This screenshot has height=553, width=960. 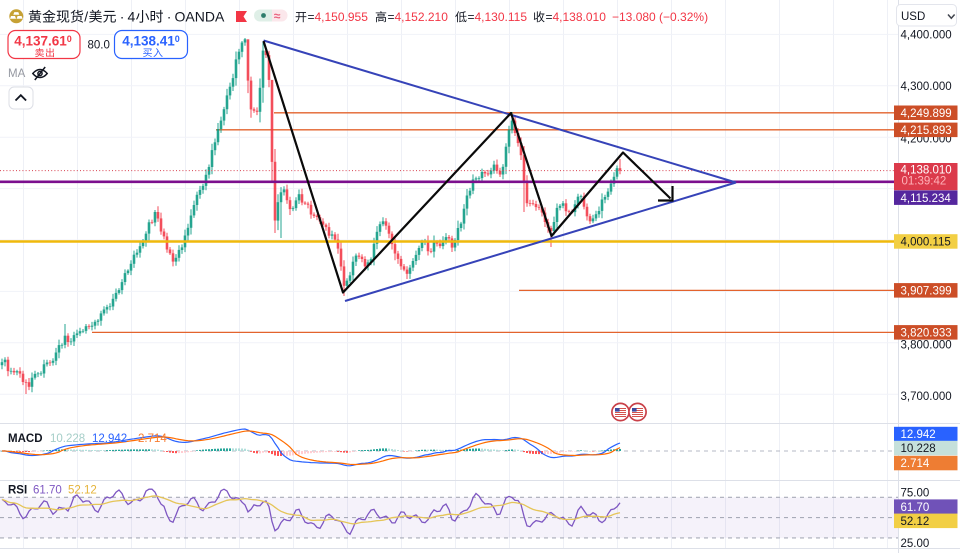 What do you see at coordinates (926, 87) in the screenshot?
I see `svg-text: 4,300.000` at bounding box center [926, 87].